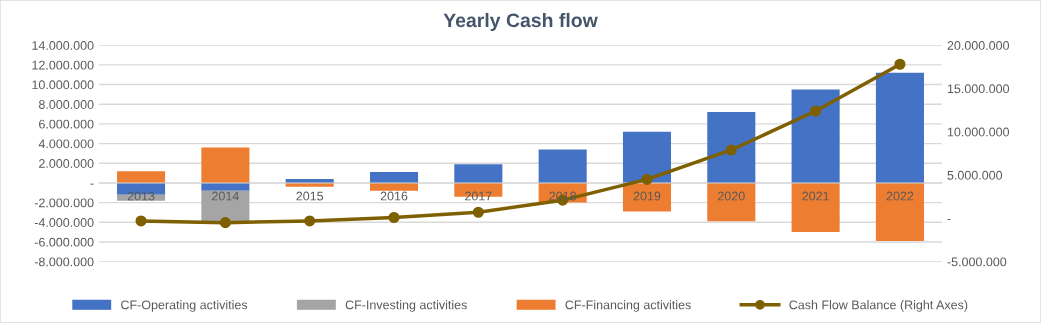  What do you see at coordinates (977, 262) in the screenshot?
I see `y2-tick-label: -5.000.000` at bounding box center [977, 262].